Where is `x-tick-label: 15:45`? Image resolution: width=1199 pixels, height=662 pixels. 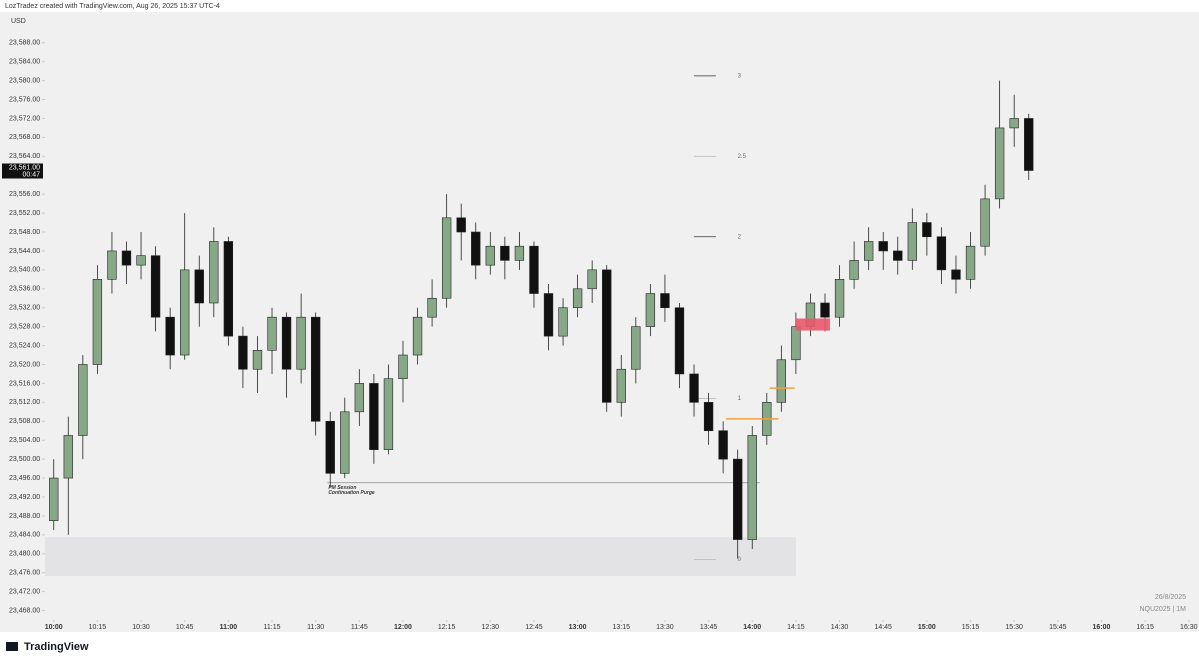
x-tick-label: 15:45 is located at coordinates (1058, 627).